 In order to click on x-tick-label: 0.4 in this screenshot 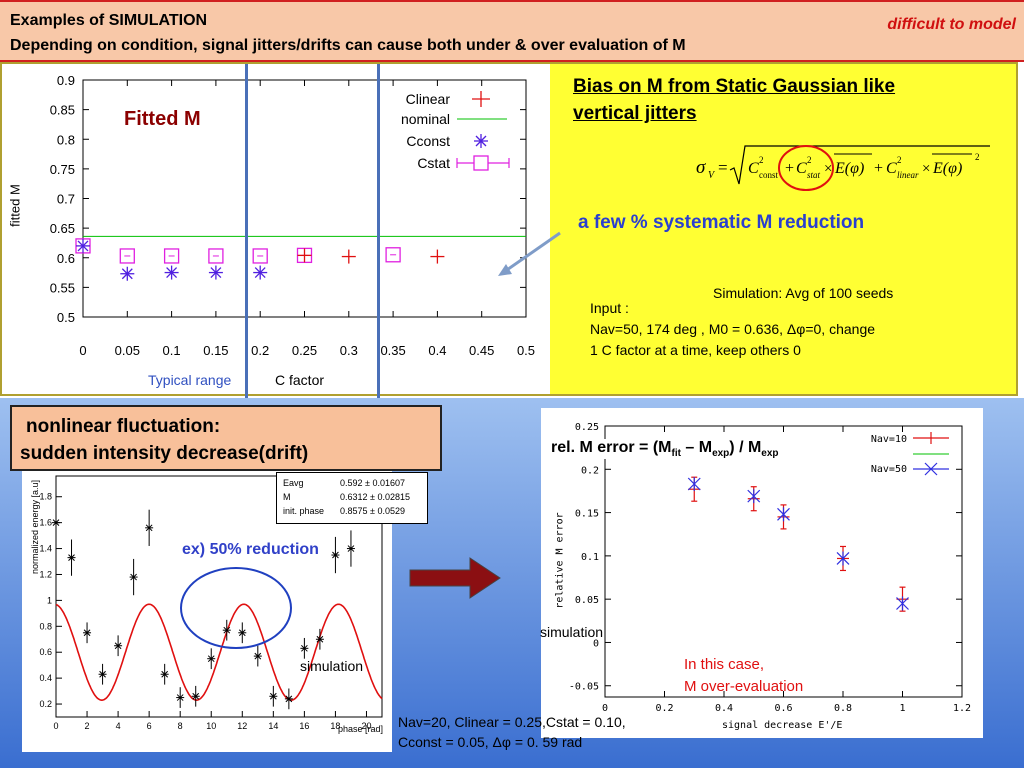, I will do `click(724, 708)`.